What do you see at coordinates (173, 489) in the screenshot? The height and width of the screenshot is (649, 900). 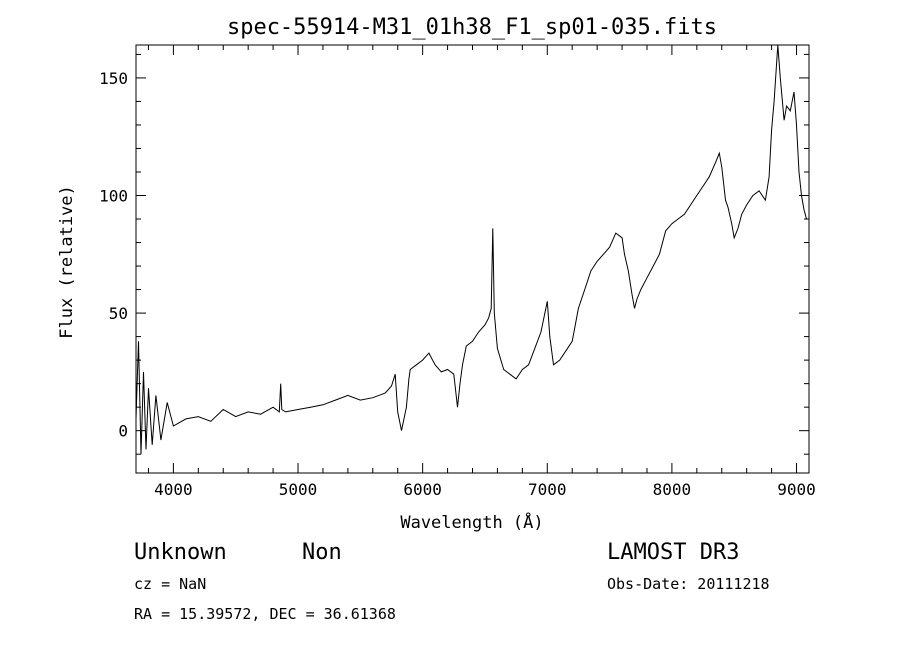 I see `x-tick-label: 4000` at bounding box center [173, 489].